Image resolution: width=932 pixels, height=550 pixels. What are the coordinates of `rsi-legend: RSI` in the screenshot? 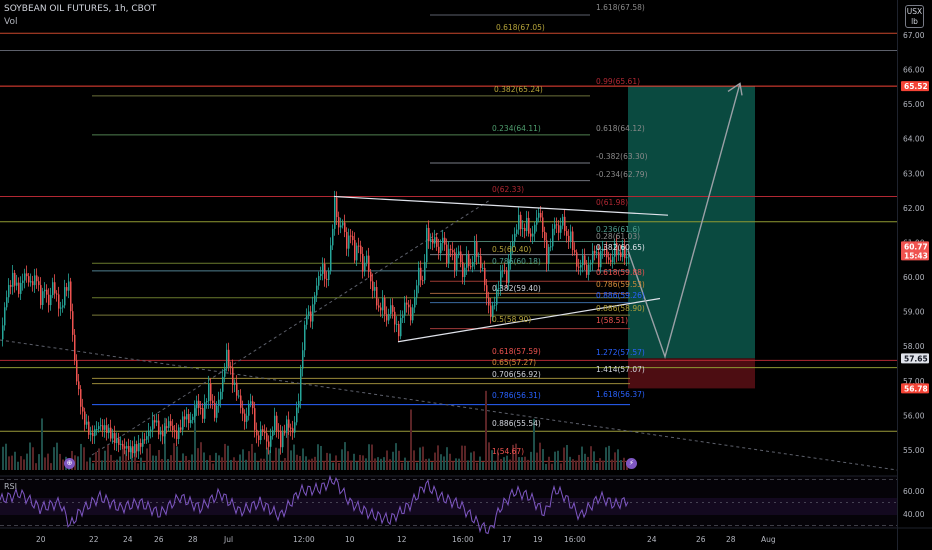 It's located at (10, 486).